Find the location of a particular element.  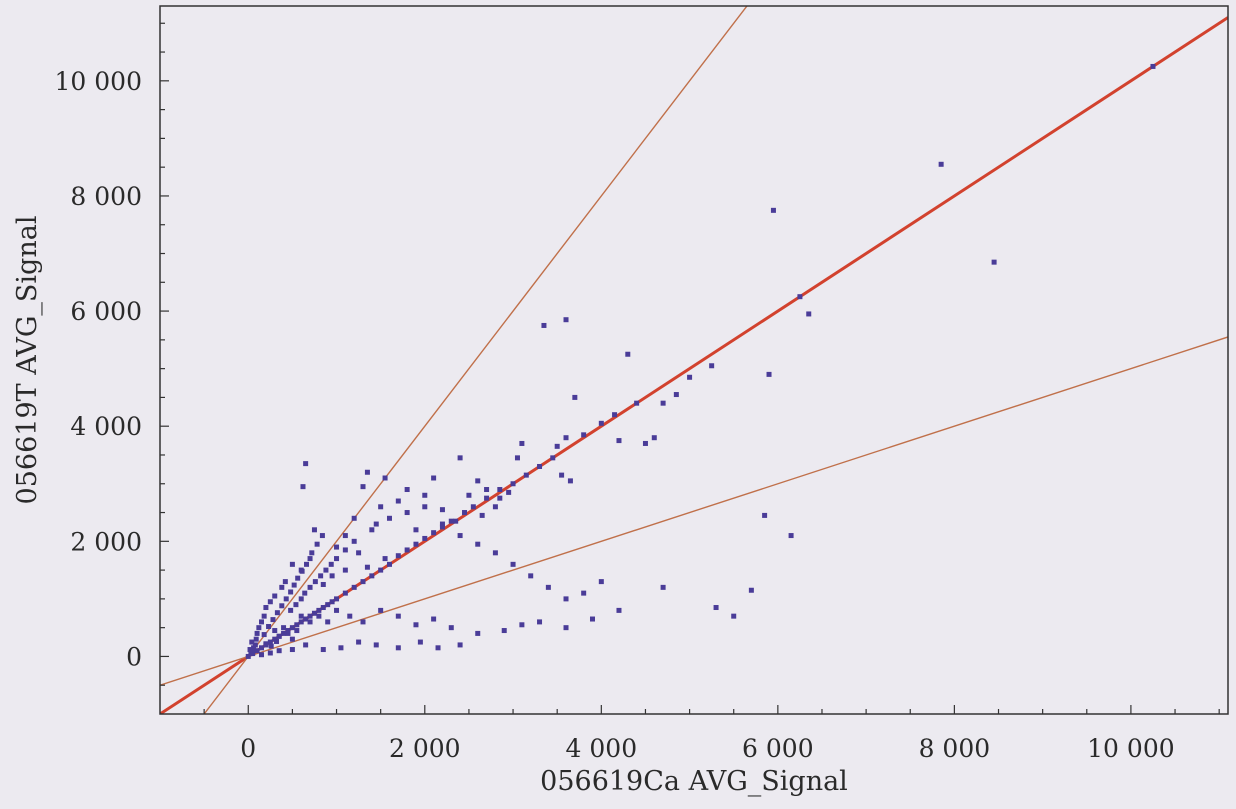

y-tick-label: 4 000 is located at coordinates (106, 426).